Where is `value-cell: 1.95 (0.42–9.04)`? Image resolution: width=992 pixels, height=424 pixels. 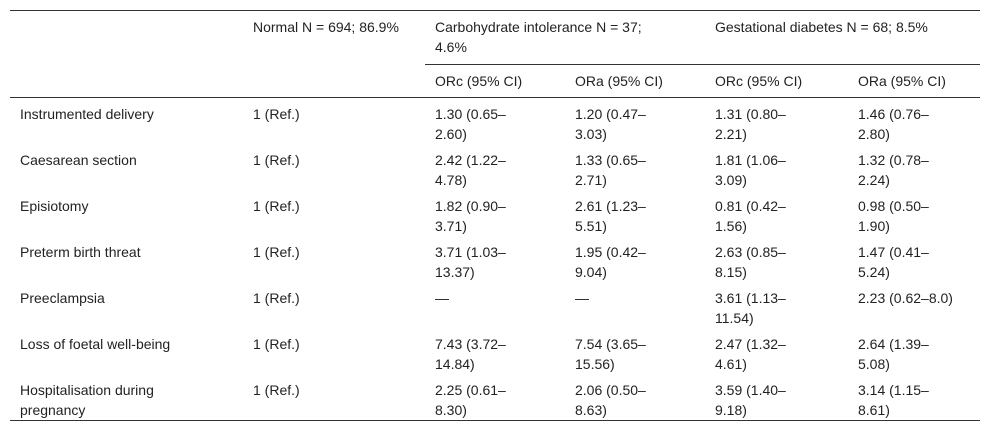 value-cell: 1.95 (0.42–9.04) is located at coordinates (635, 259).